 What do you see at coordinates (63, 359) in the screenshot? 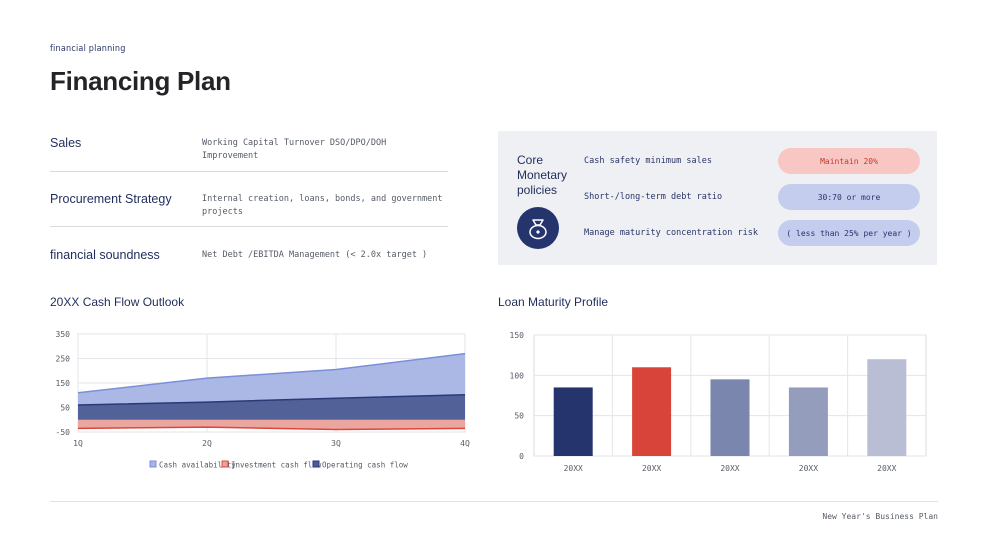
I see `y-tick-label: 250` at bounding box center [63, 359].